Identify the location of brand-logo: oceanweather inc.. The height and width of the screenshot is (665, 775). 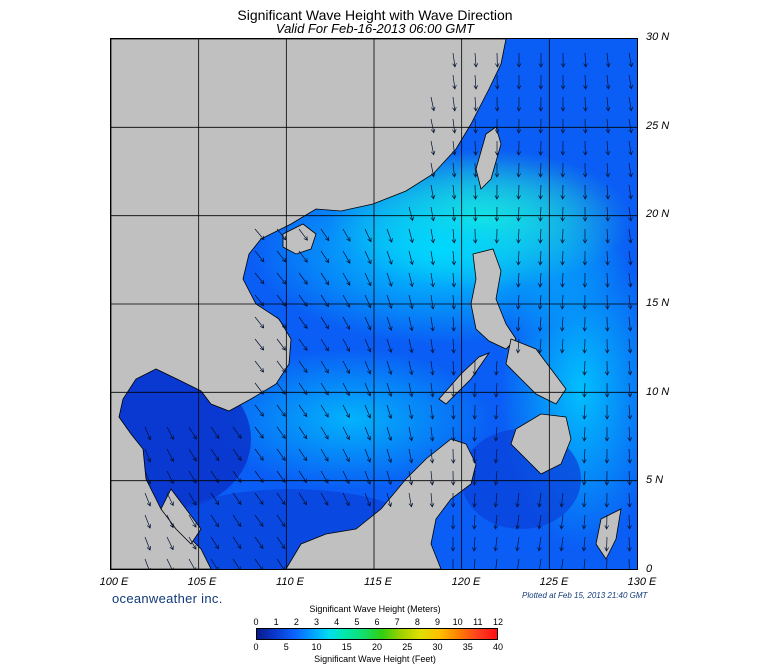
(167, 598).